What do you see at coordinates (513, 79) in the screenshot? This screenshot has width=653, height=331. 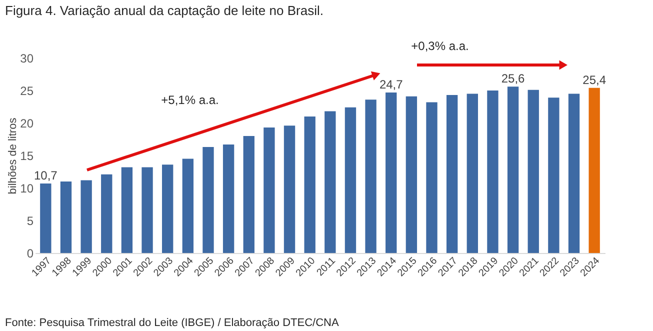 I see `data-label: 25,6` at bounding box center [513, 79].